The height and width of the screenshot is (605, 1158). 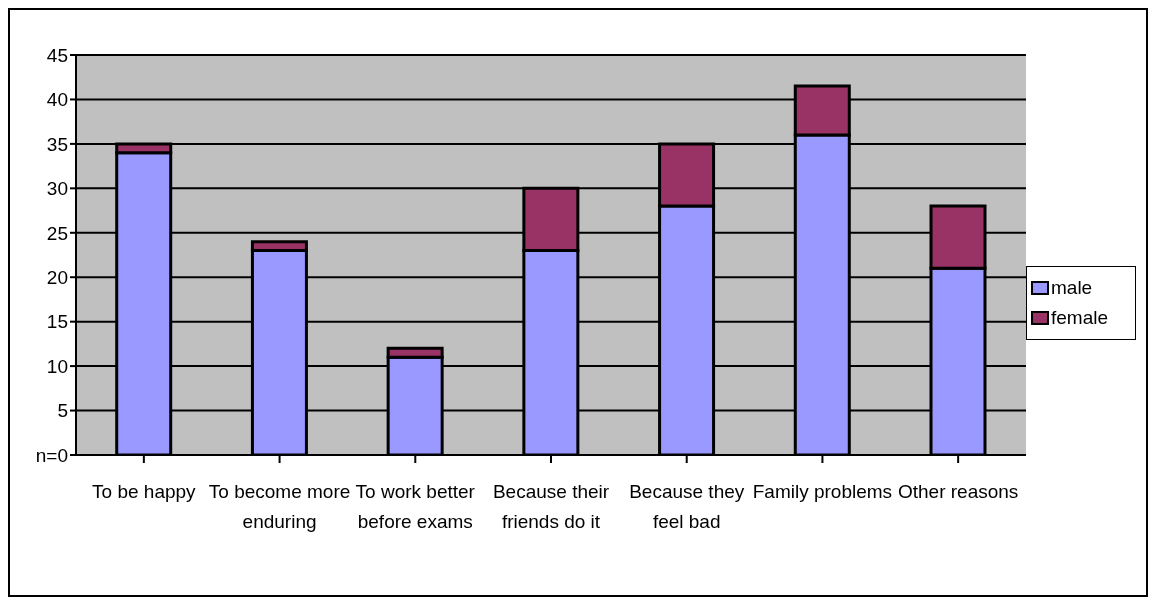 What do you see at coordinates (57, 233) in the screenshot?
I see `y-tick-label: 25` at bounding box center [57, 233].